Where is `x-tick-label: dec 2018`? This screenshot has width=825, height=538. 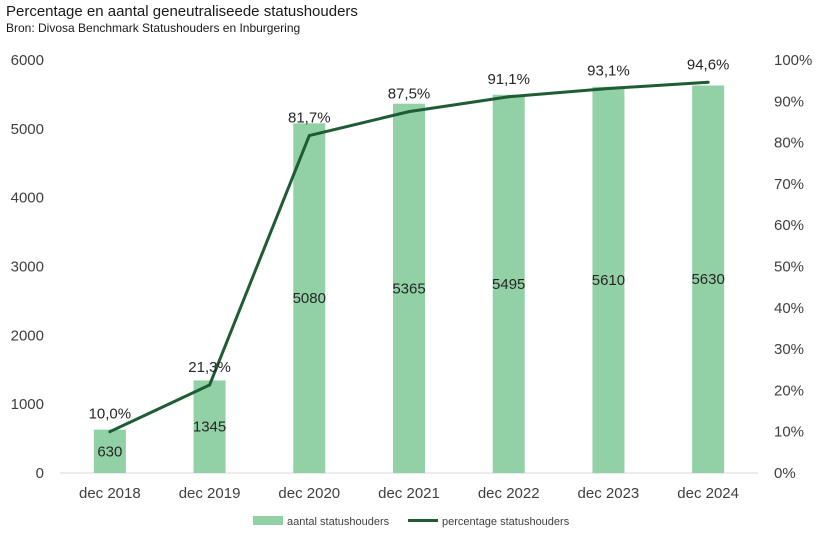
x-tick-label: dec 2018 is located at coordinates (110, 493).